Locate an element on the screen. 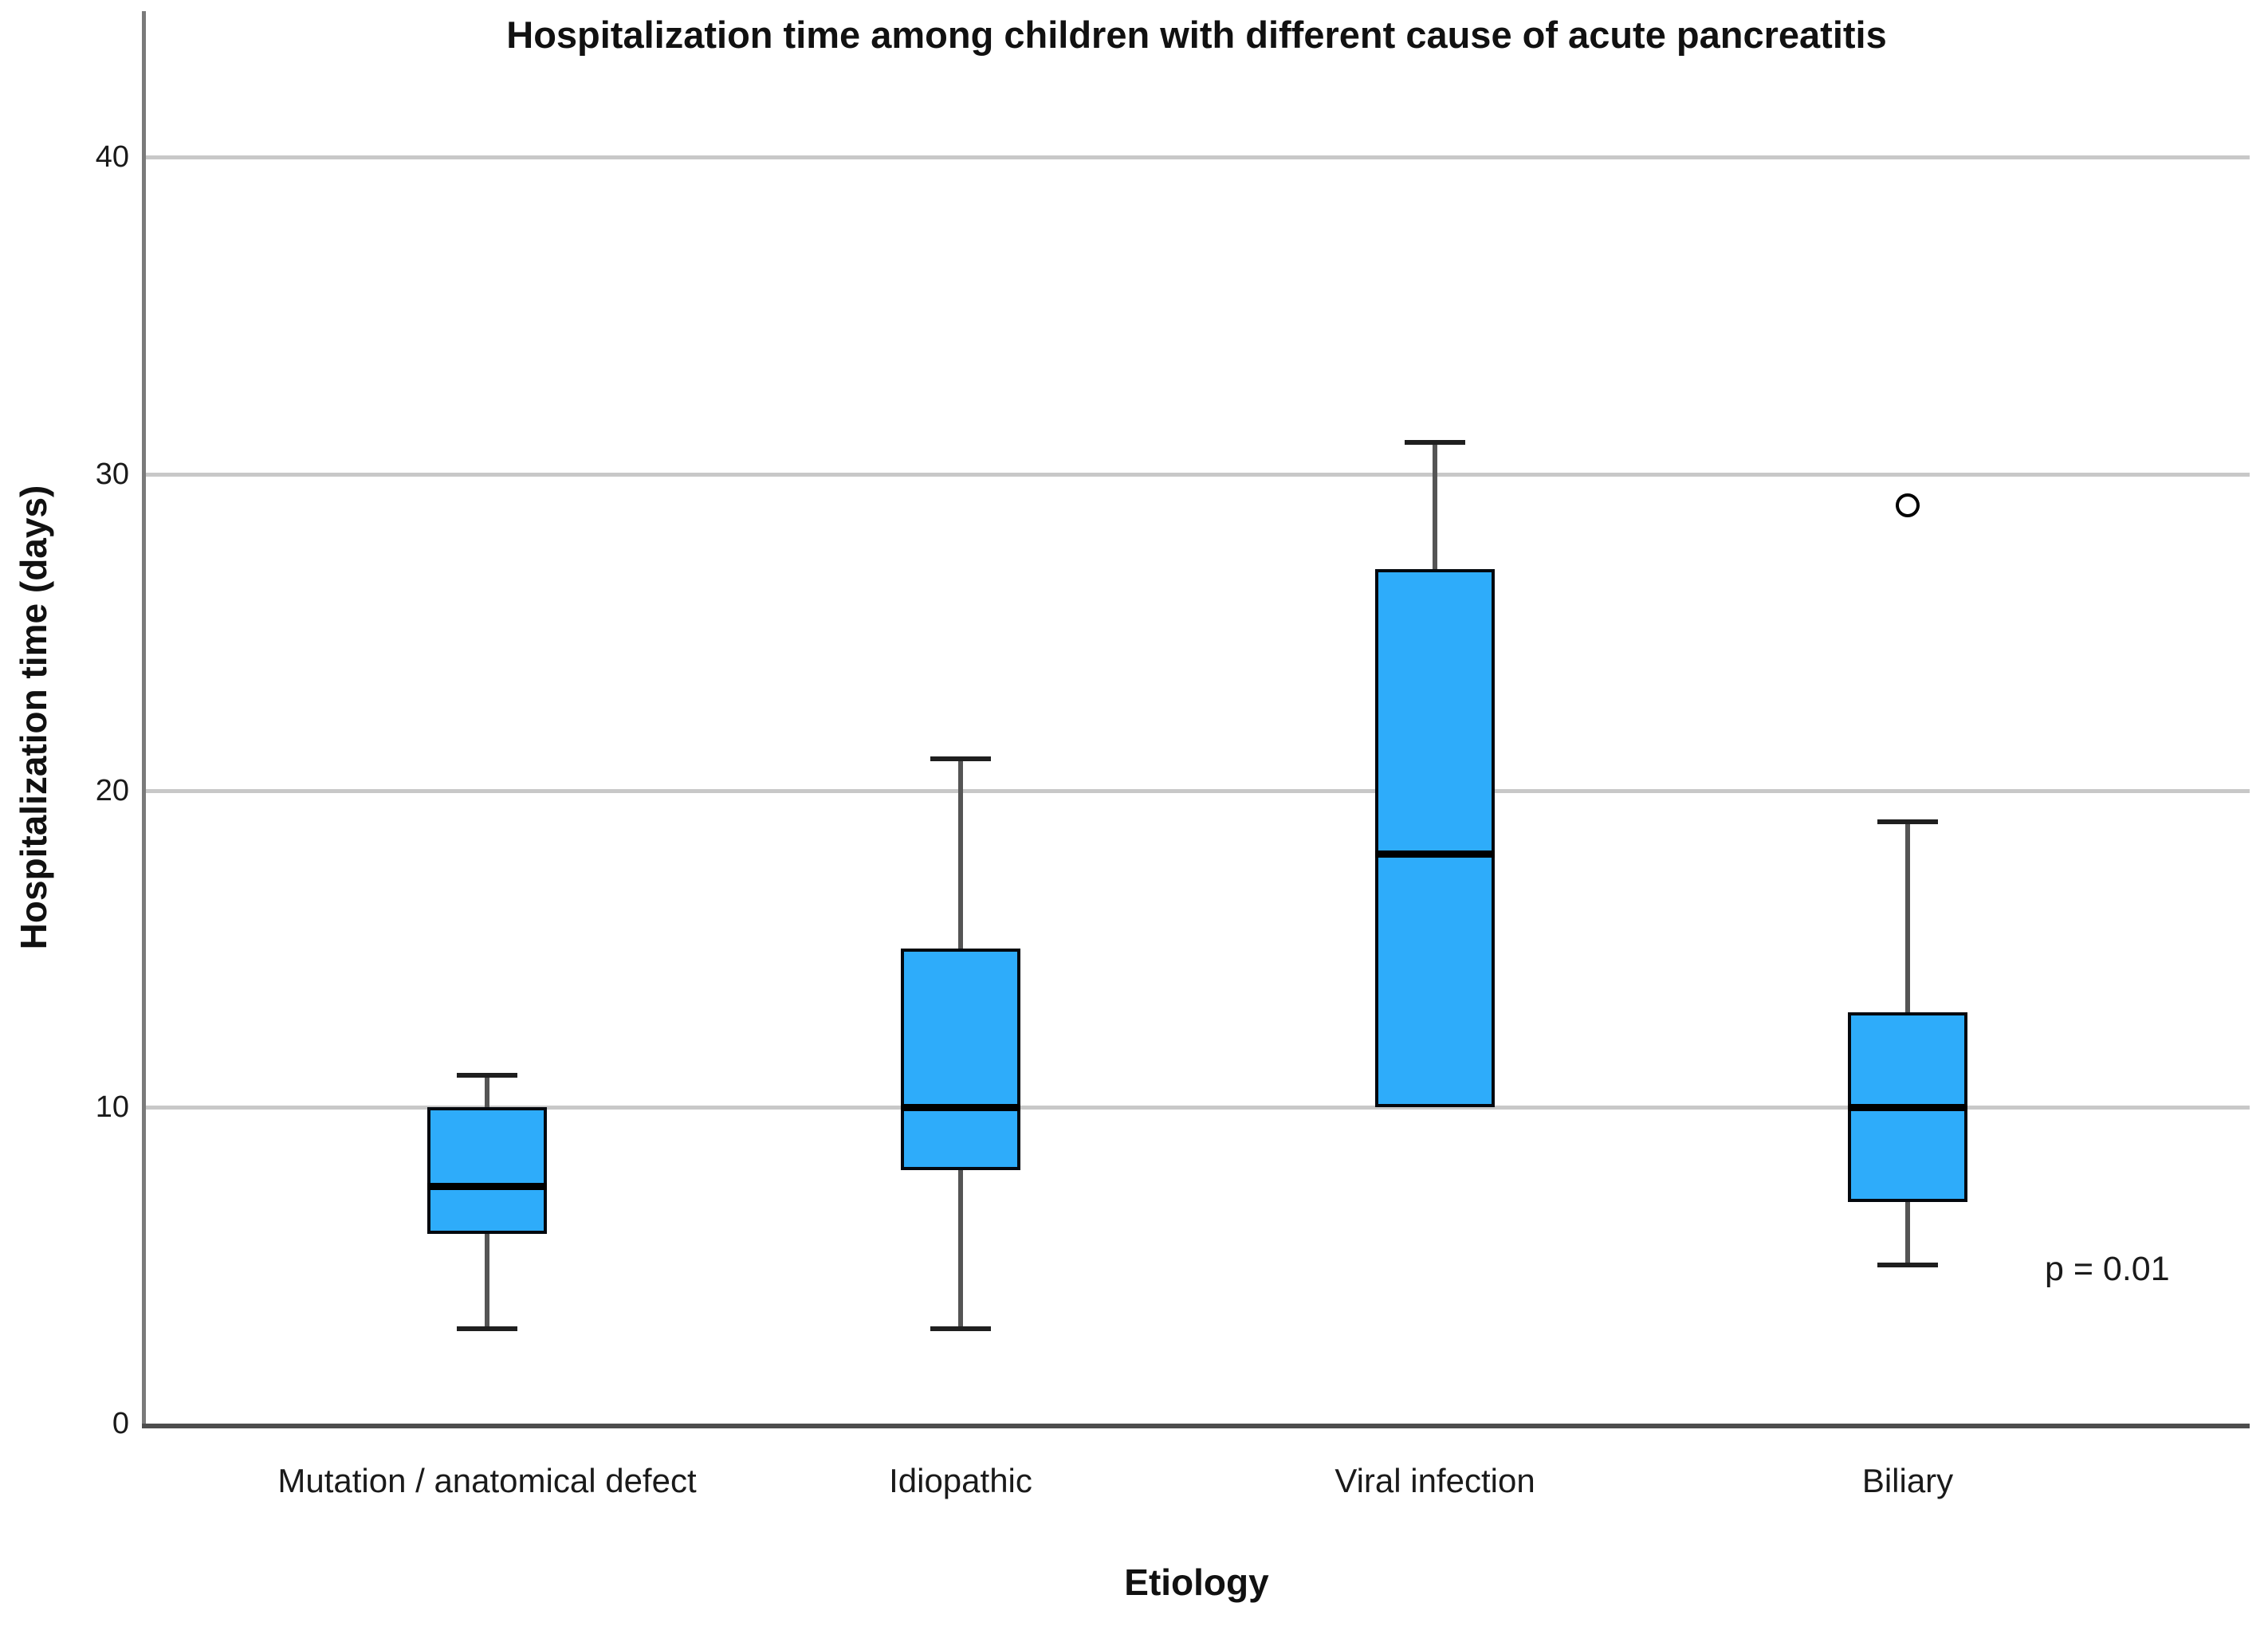  x-category-label: Mutation / anatomical defect is located at coordinates (487, 1480).